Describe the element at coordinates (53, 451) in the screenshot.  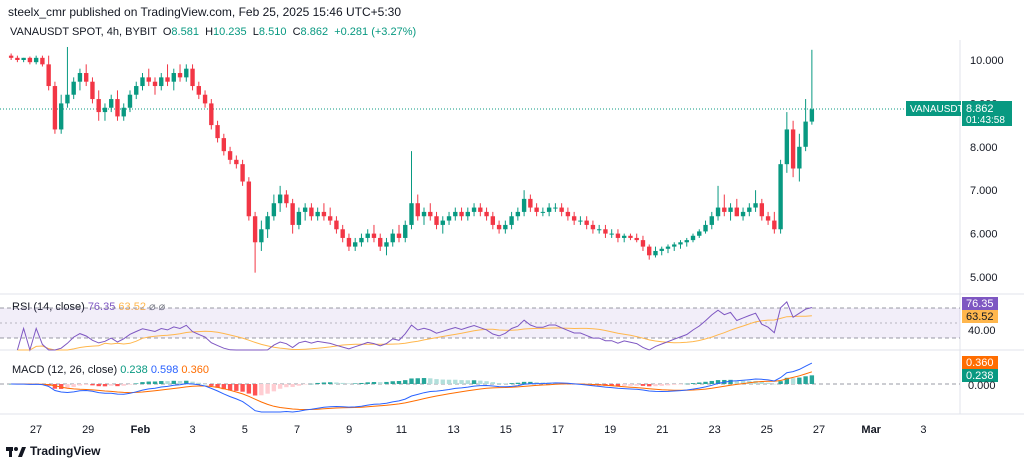
I see `footer-brand: TradingView` at that location.